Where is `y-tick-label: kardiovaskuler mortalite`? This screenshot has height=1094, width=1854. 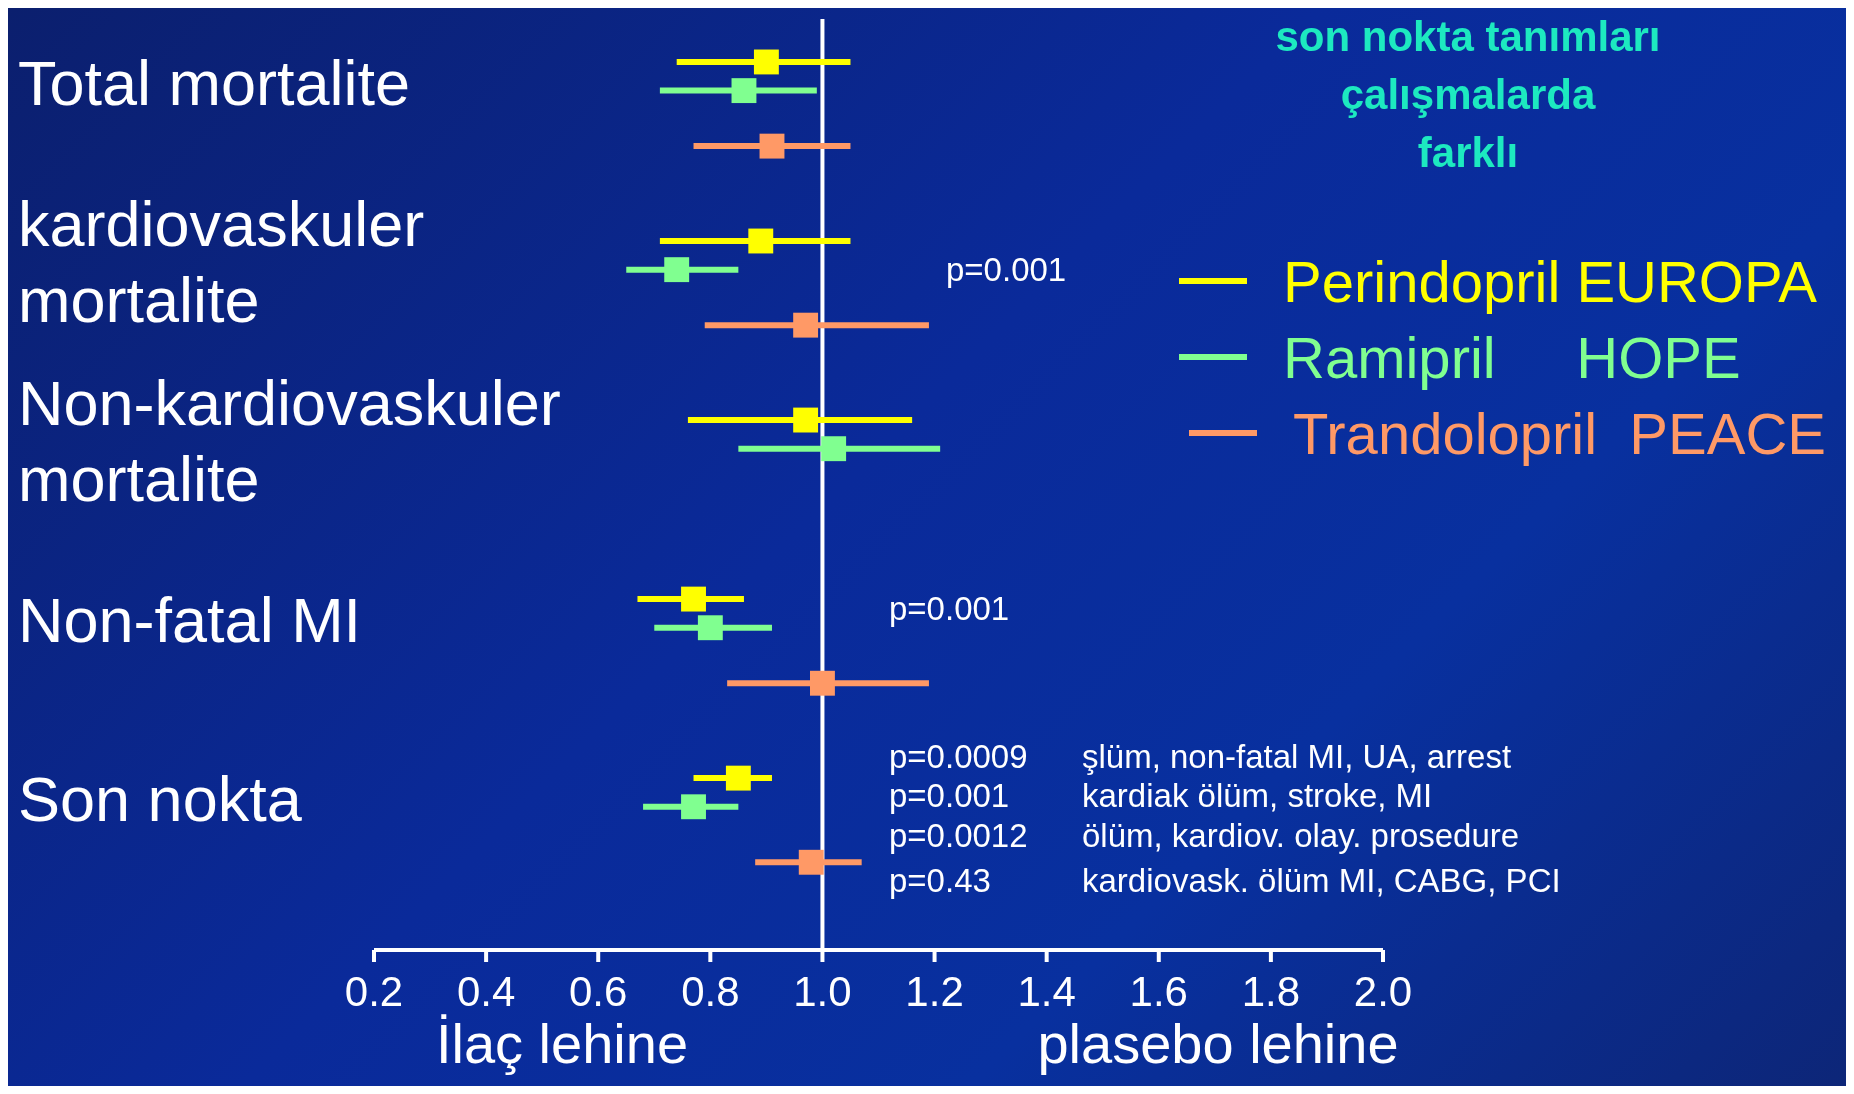 y-tick-label: kardiovaskuler mortalite is located at coordinates (221, 261).